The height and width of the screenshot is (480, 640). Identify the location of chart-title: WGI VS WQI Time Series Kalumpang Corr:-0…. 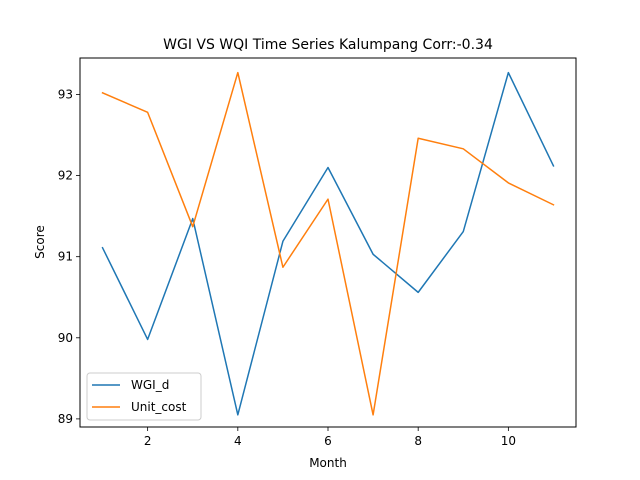
(328, 45).